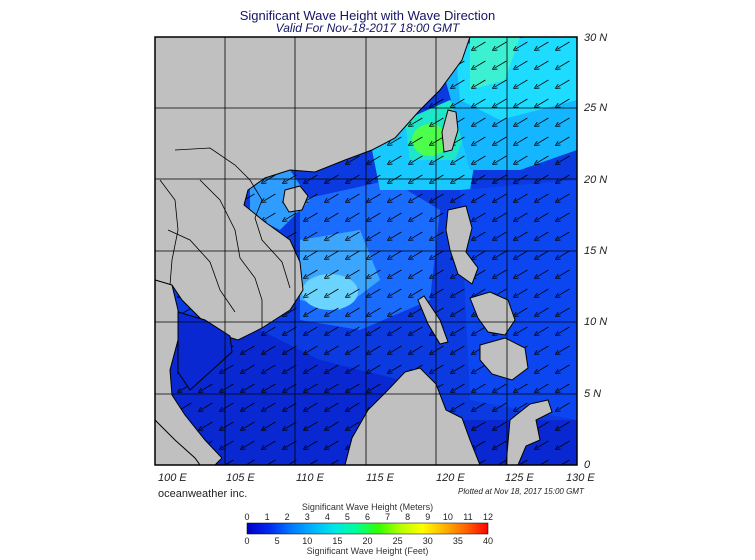 Image resolution: width=755 pixels, height=560 pixels. What do you see at coordinates (367, 517) in the screenshot?
I see `colorbar-meter-tick: 6` at bounding box center [367, 517].